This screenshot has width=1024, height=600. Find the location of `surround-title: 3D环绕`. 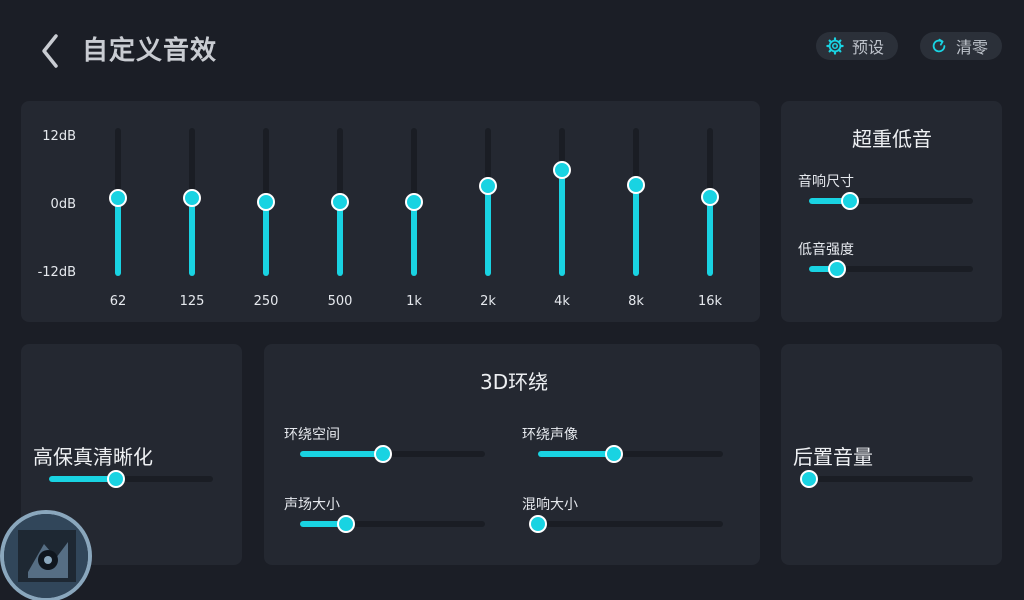

surround-title: 3D环绕 is located at coordinates (514, 382).